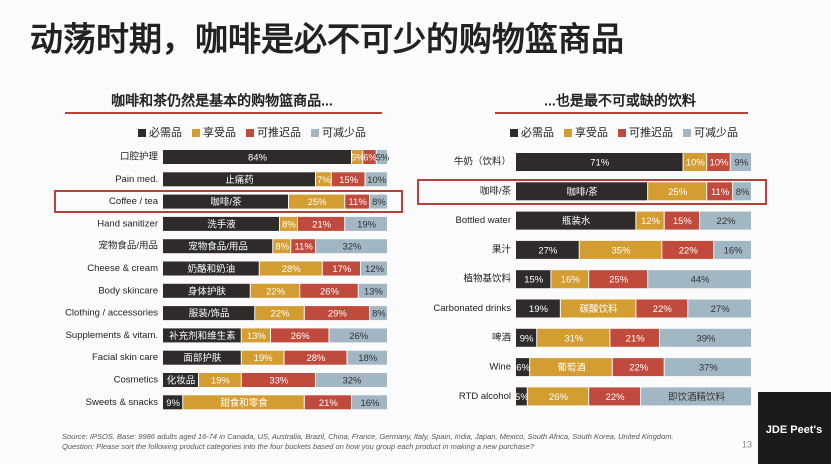  Describe the element at coordinates (485, 396) in the screenshot. I see `category-label: RTD alcohol` at that location.